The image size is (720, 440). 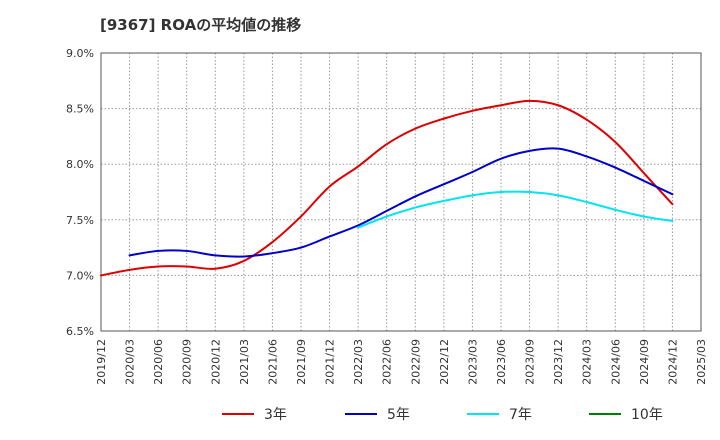 What do you see at coordinates (244, 362) in the screenshot?
I see `x-tick-label: 2021/03` at bounding box center [244, 362].